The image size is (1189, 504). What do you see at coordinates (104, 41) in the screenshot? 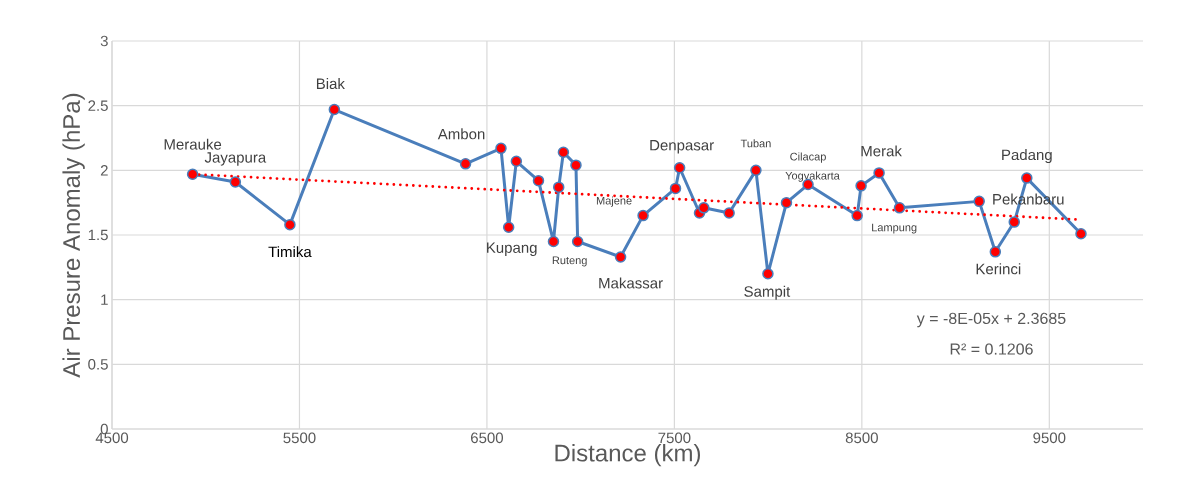
I see `y-tick-label: 3` at bounding box center [104, 41].